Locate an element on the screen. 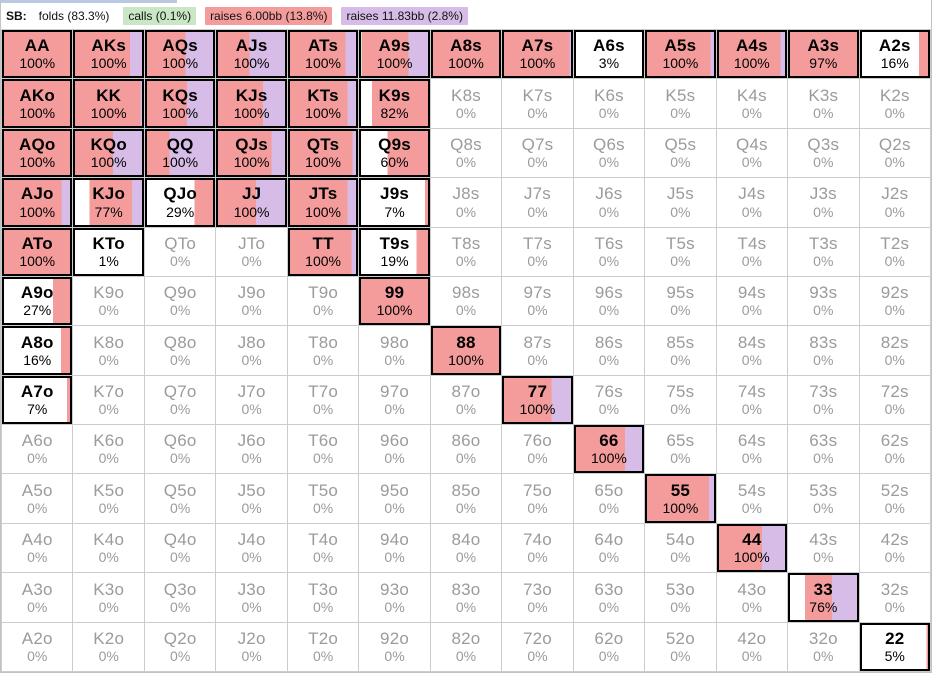 This screenshot has height=674, width=932. range-cell: K8o 0% is located at coordinates (109, 351).